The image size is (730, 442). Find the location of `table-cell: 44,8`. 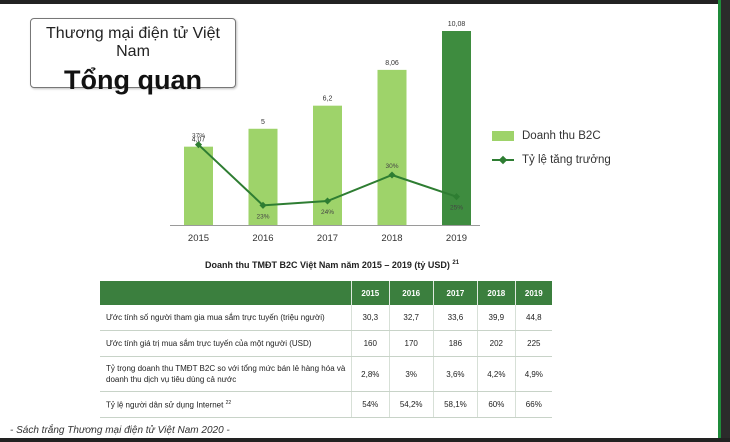

table-cell: 44,8 is located at coordinates (533, 318).